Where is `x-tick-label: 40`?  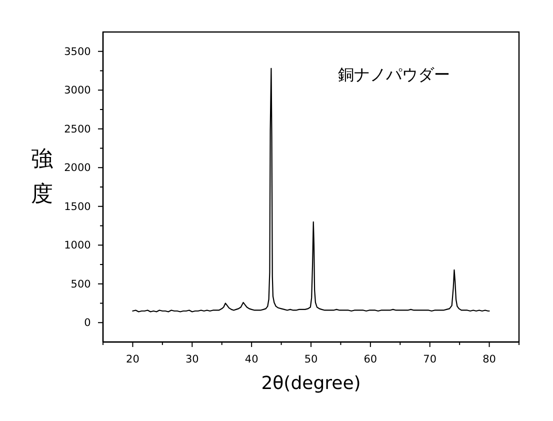
x-tick-label: 40 is located at coordinates (251, 360).